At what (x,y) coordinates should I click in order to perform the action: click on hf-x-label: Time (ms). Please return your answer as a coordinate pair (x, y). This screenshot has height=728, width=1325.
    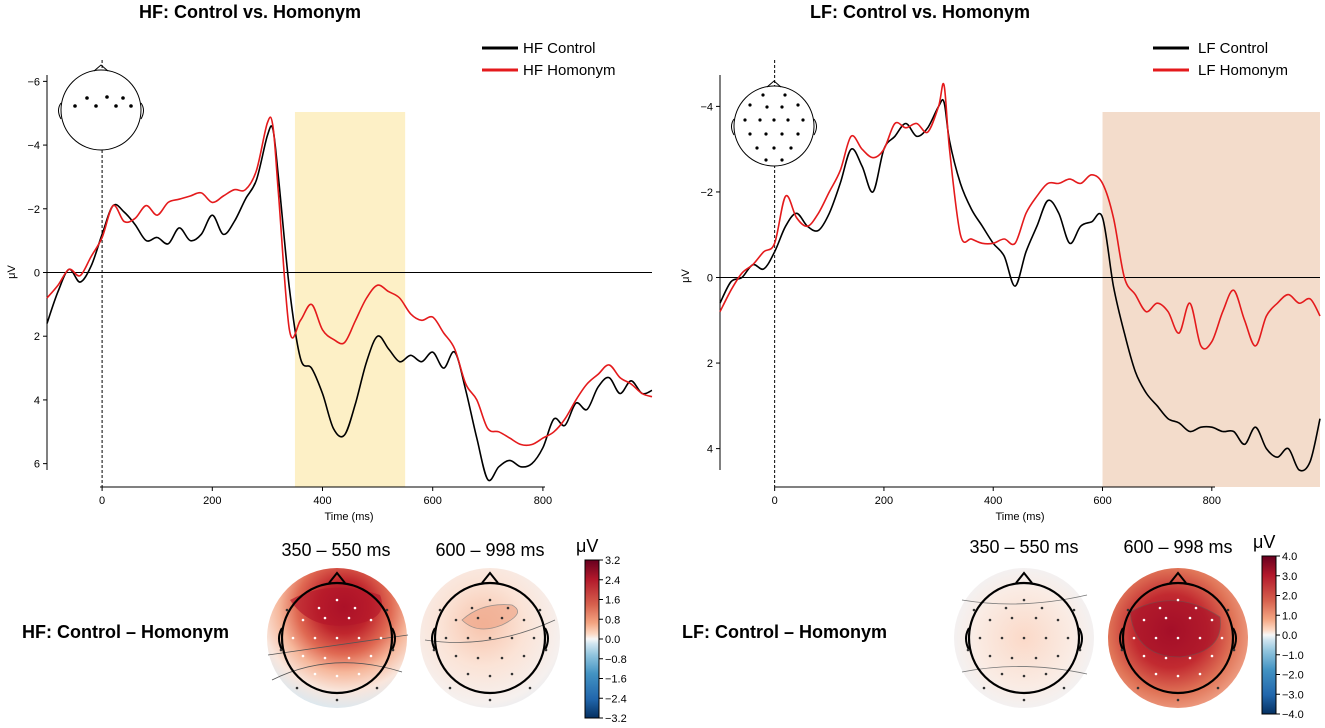
    Looking at the image, I should click on (348, 517).